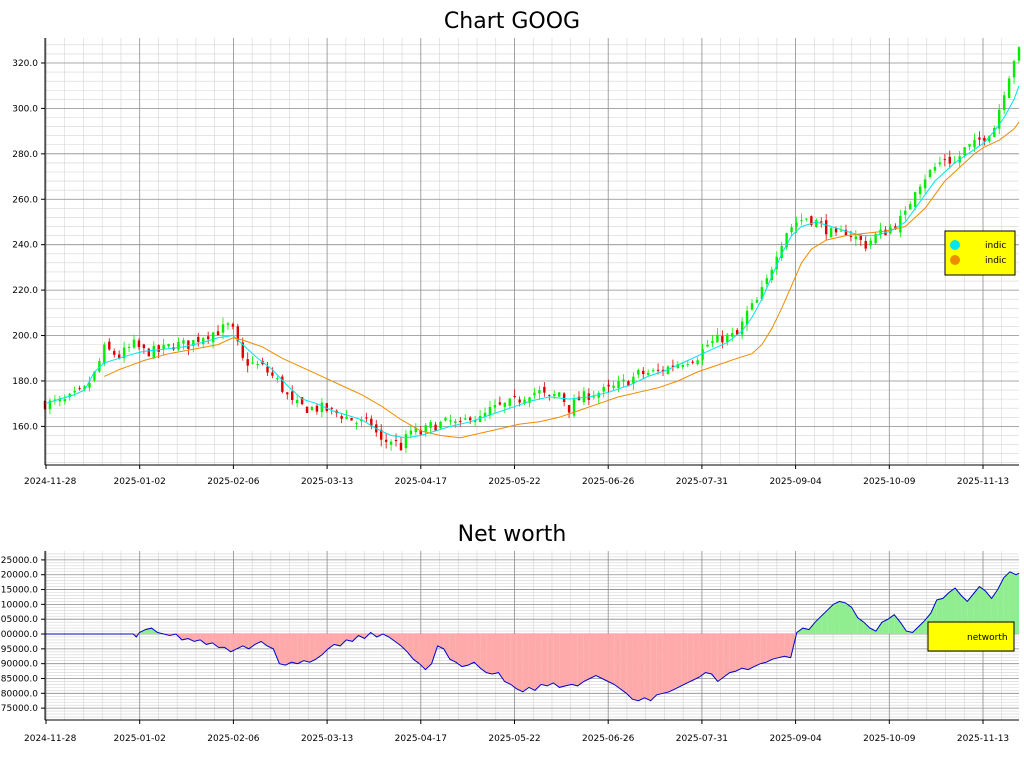 The image size is (1024, 768). What do you see at coordinates (19, 635) in the screenshot?
I see `networth-y-tick-label: 100000.0` at bounding box center [19, 635].